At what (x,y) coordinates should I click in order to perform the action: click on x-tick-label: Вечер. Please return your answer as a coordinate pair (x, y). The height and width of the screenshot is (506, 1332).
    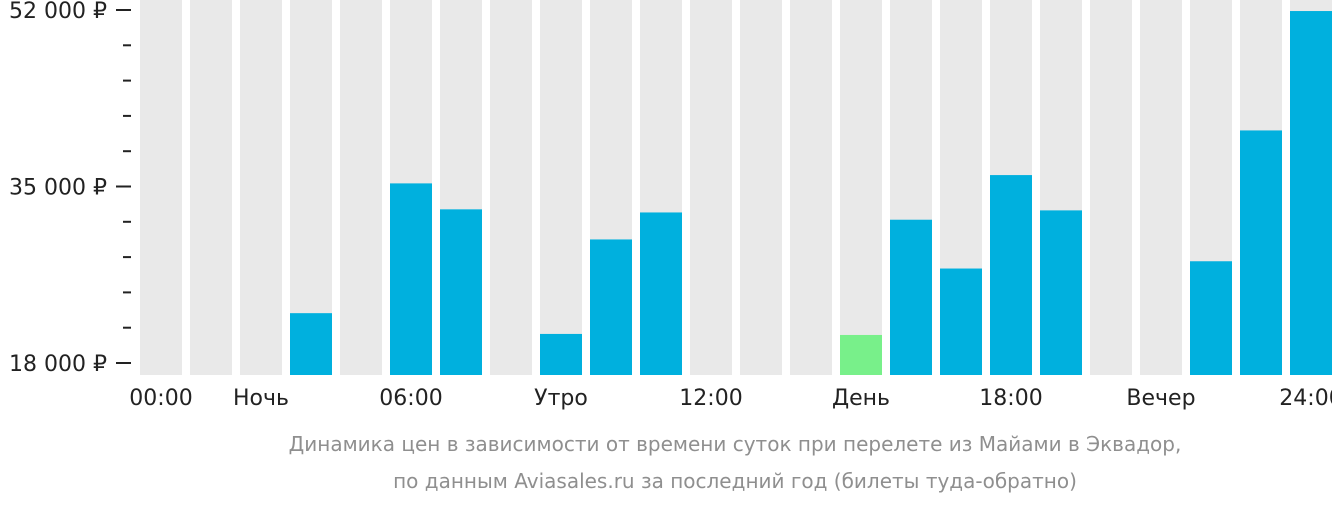
    Looking at the image, I should click on (1160, 398).